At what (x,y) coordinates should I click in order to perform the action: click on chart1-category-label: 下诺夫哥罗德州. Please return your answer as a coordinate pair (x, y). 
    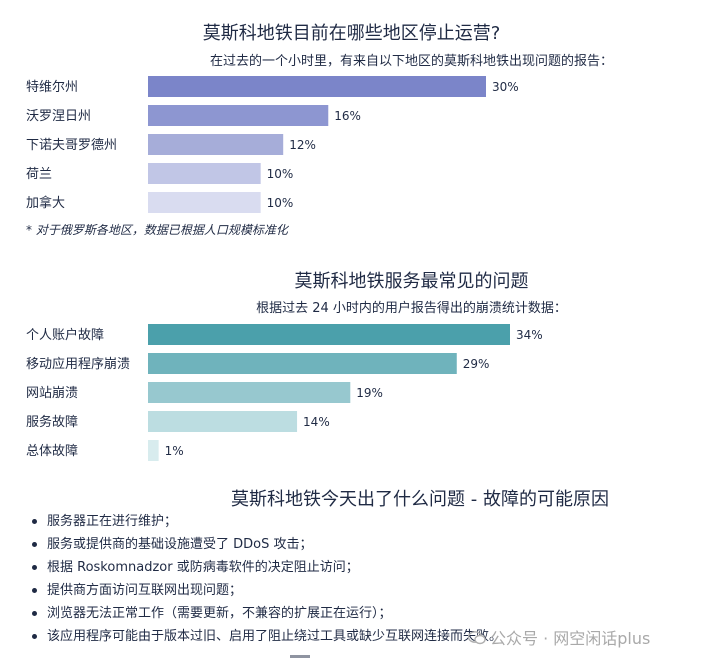
    Looking at the image, I should click on (71, 145).